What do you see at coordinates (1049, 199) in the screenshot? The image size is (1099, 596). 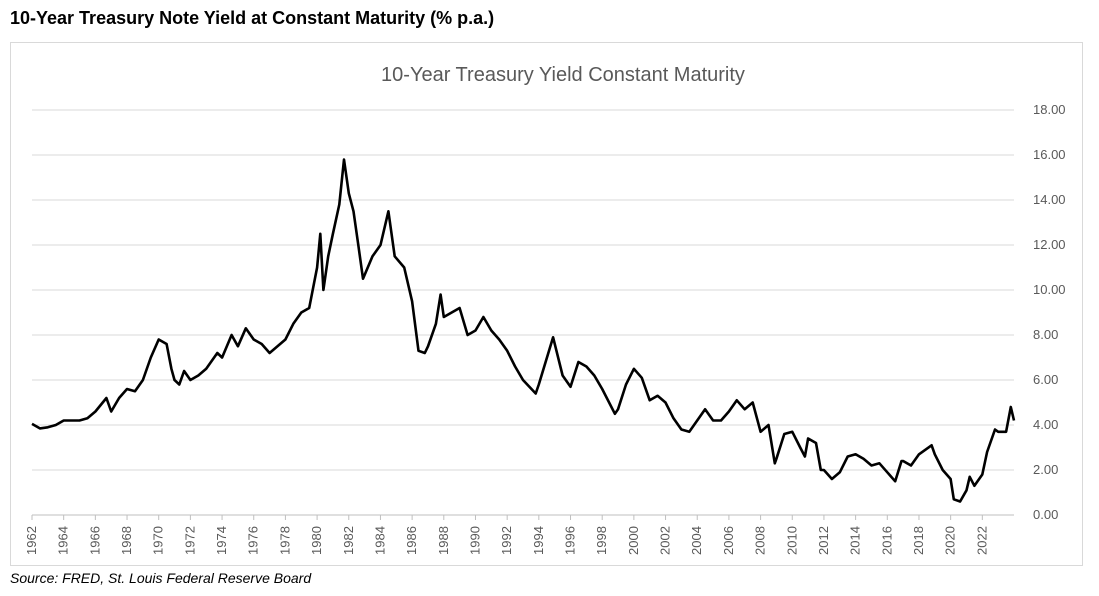 I see `y-tick-label: 14.00` at bounding box center [1049, 199].